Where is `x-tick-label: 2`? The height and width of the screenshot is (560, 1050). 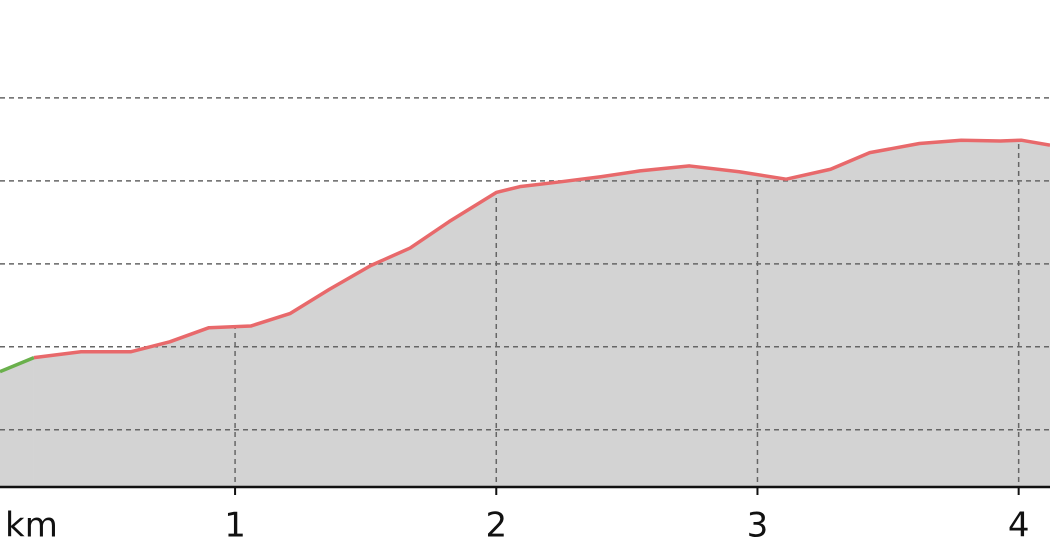
x-tick-label: 2 is located at coordinates (496, 526).